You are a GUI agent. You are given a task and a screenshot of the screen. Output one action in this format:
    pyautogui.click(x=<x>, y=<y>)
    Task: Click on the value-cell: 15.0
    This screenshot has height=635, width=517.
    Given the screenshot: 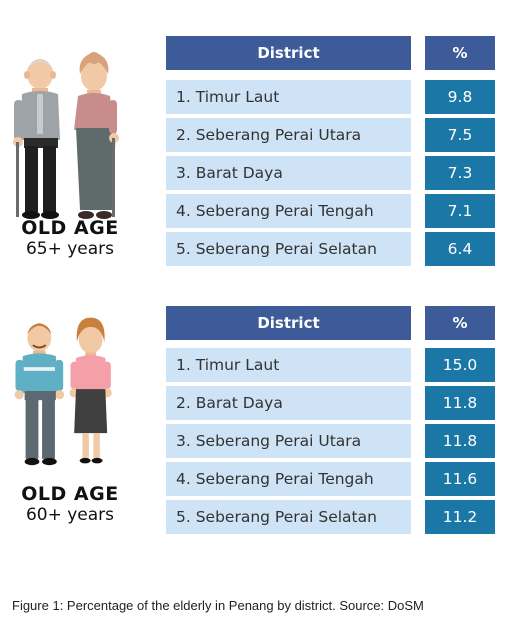 What is the action you would take?
    pyautogui.click(x=460, y=365)
    